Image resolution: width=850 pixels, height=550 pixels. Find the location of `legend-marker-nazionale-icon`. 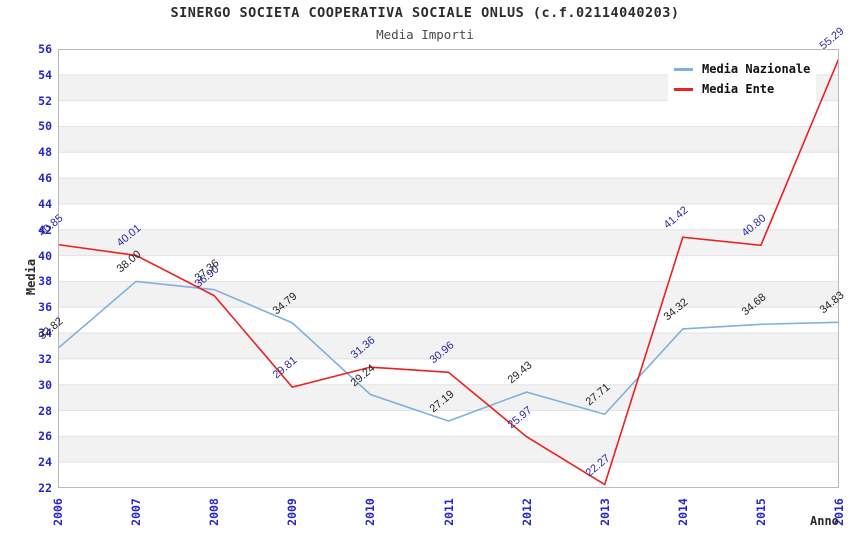

legend-marker-nazionale-icon is located at coordinates (683, 69).